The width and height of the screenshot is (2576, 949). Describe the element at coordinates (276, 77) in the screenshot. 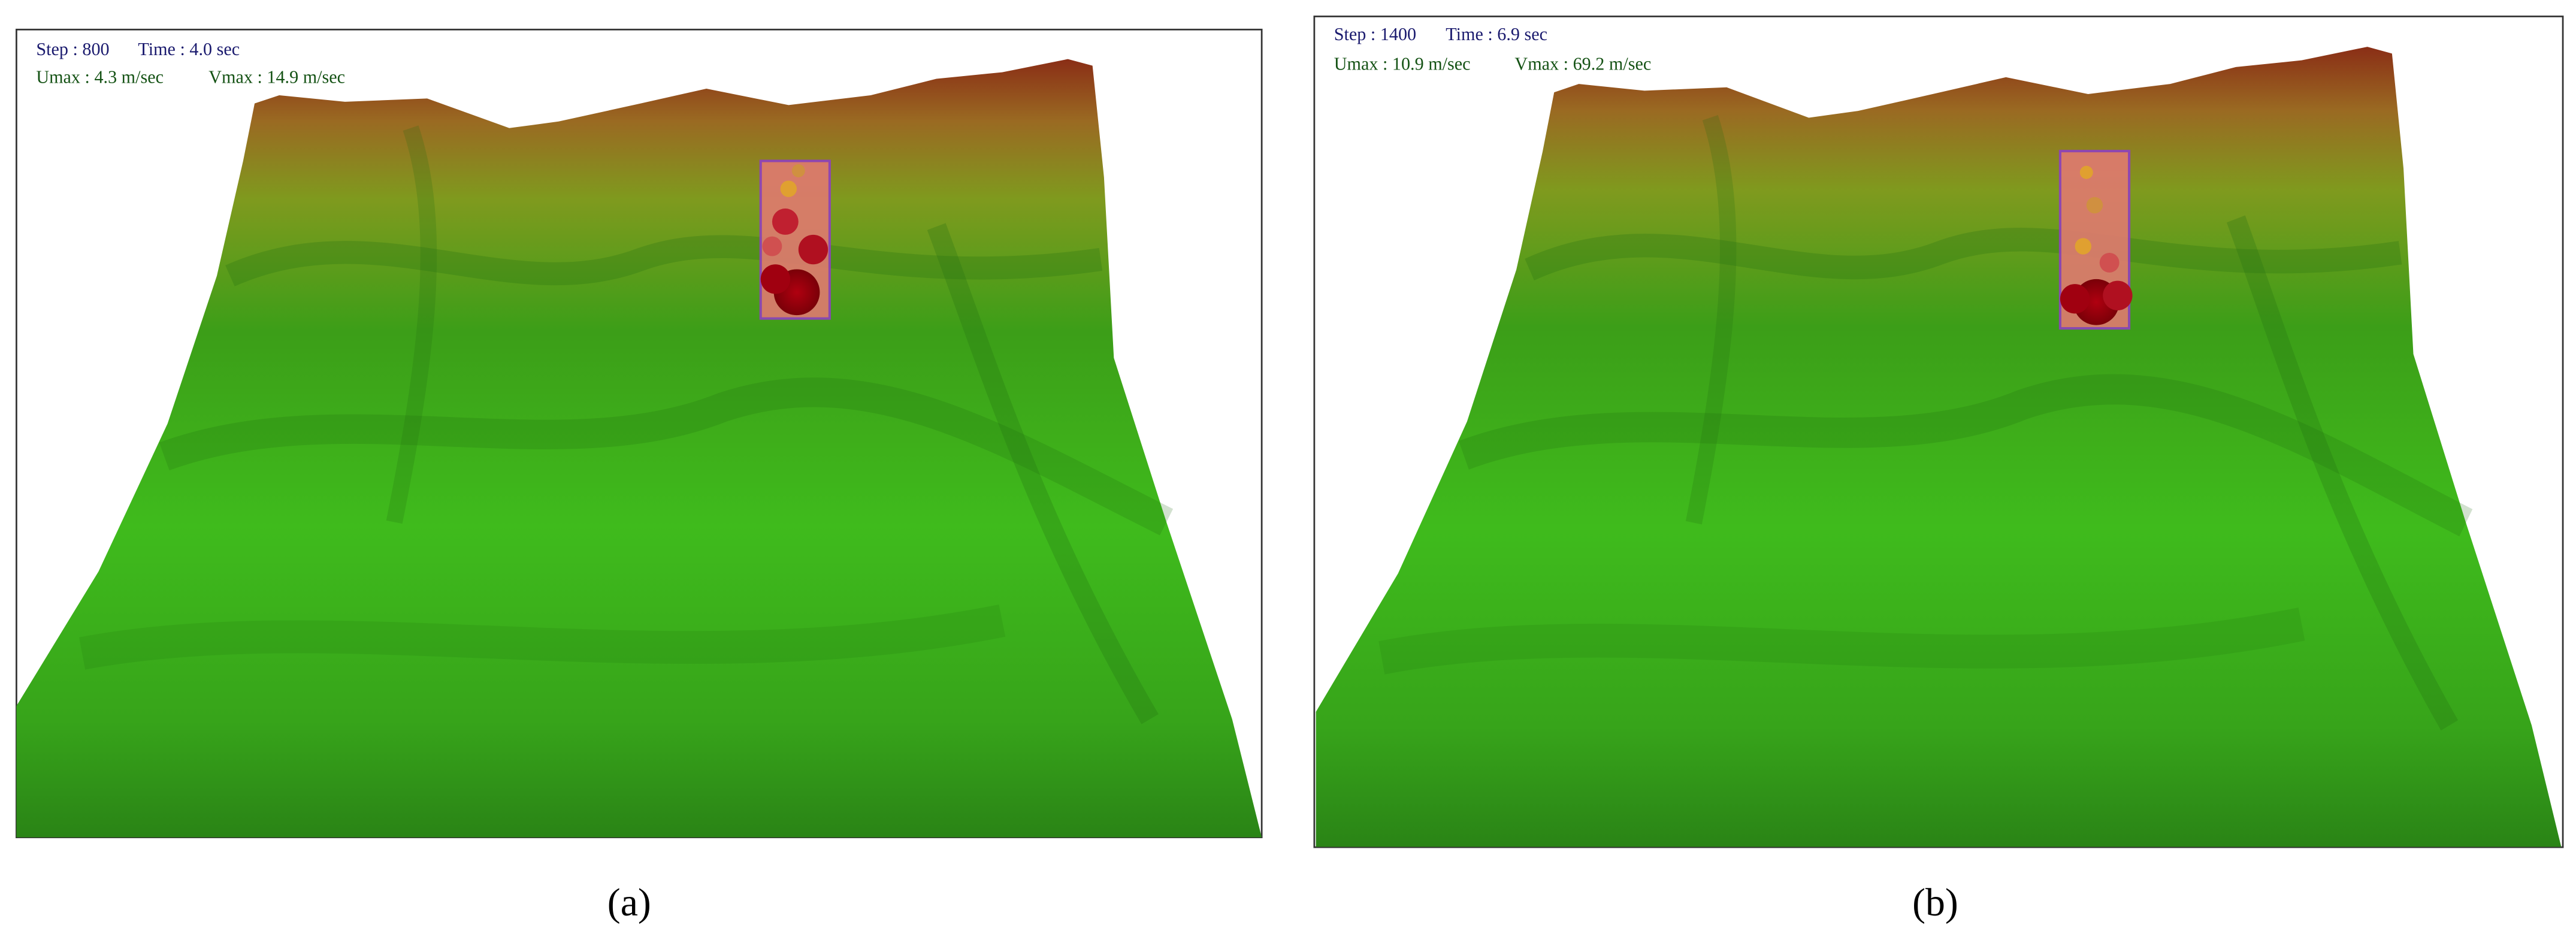

I see `vmax-label: Vmax : 14.9 m/sec` at that location.